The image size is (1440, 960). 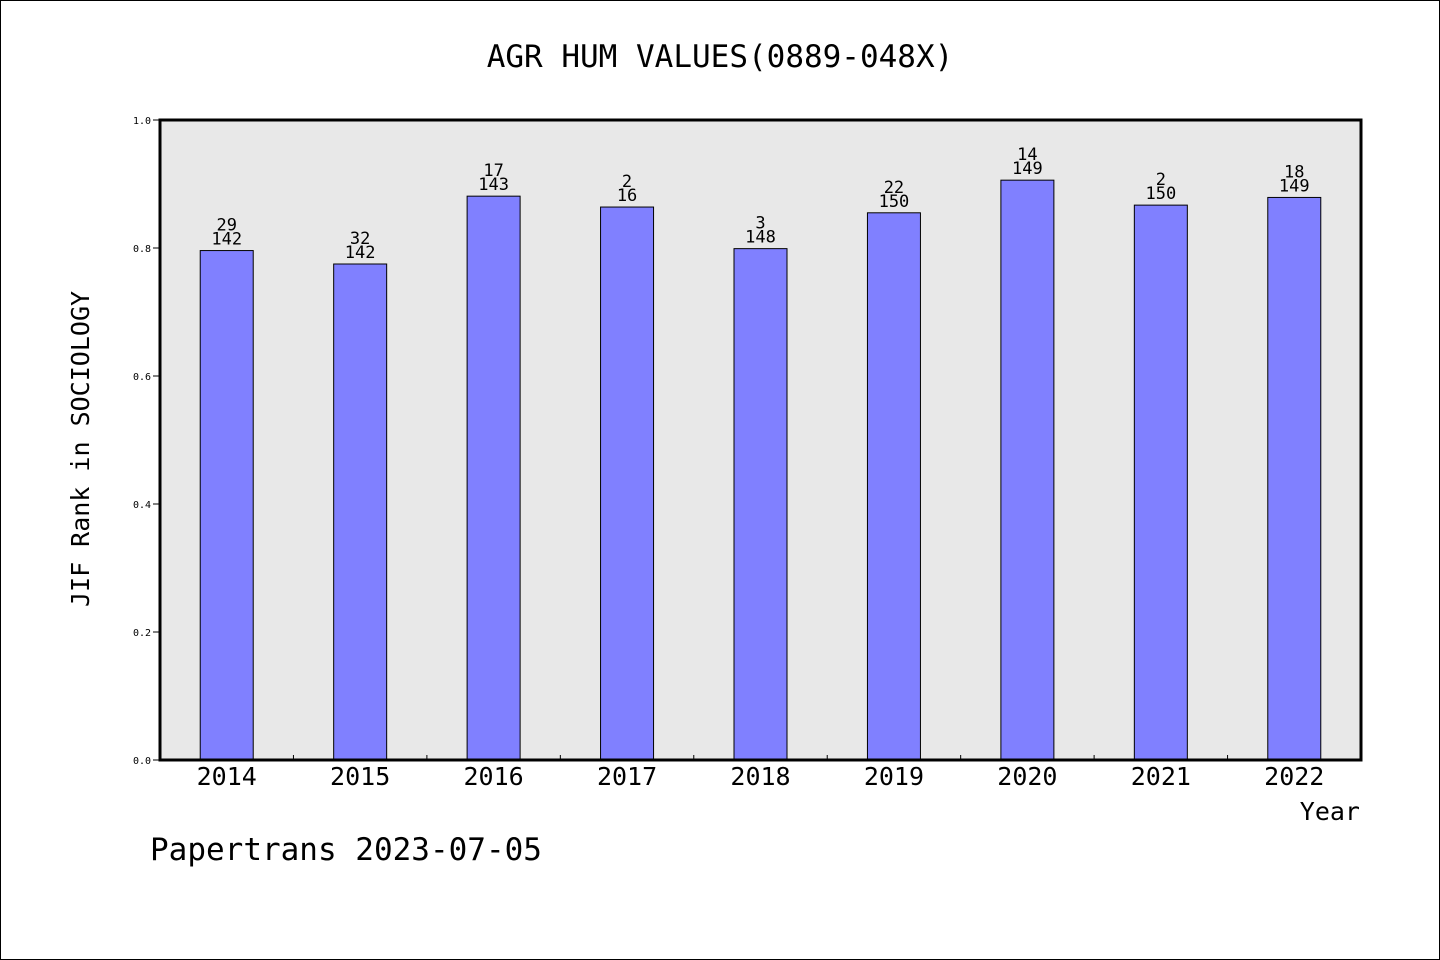 I want to click on bar-2020, so click(x=1027, y=470).